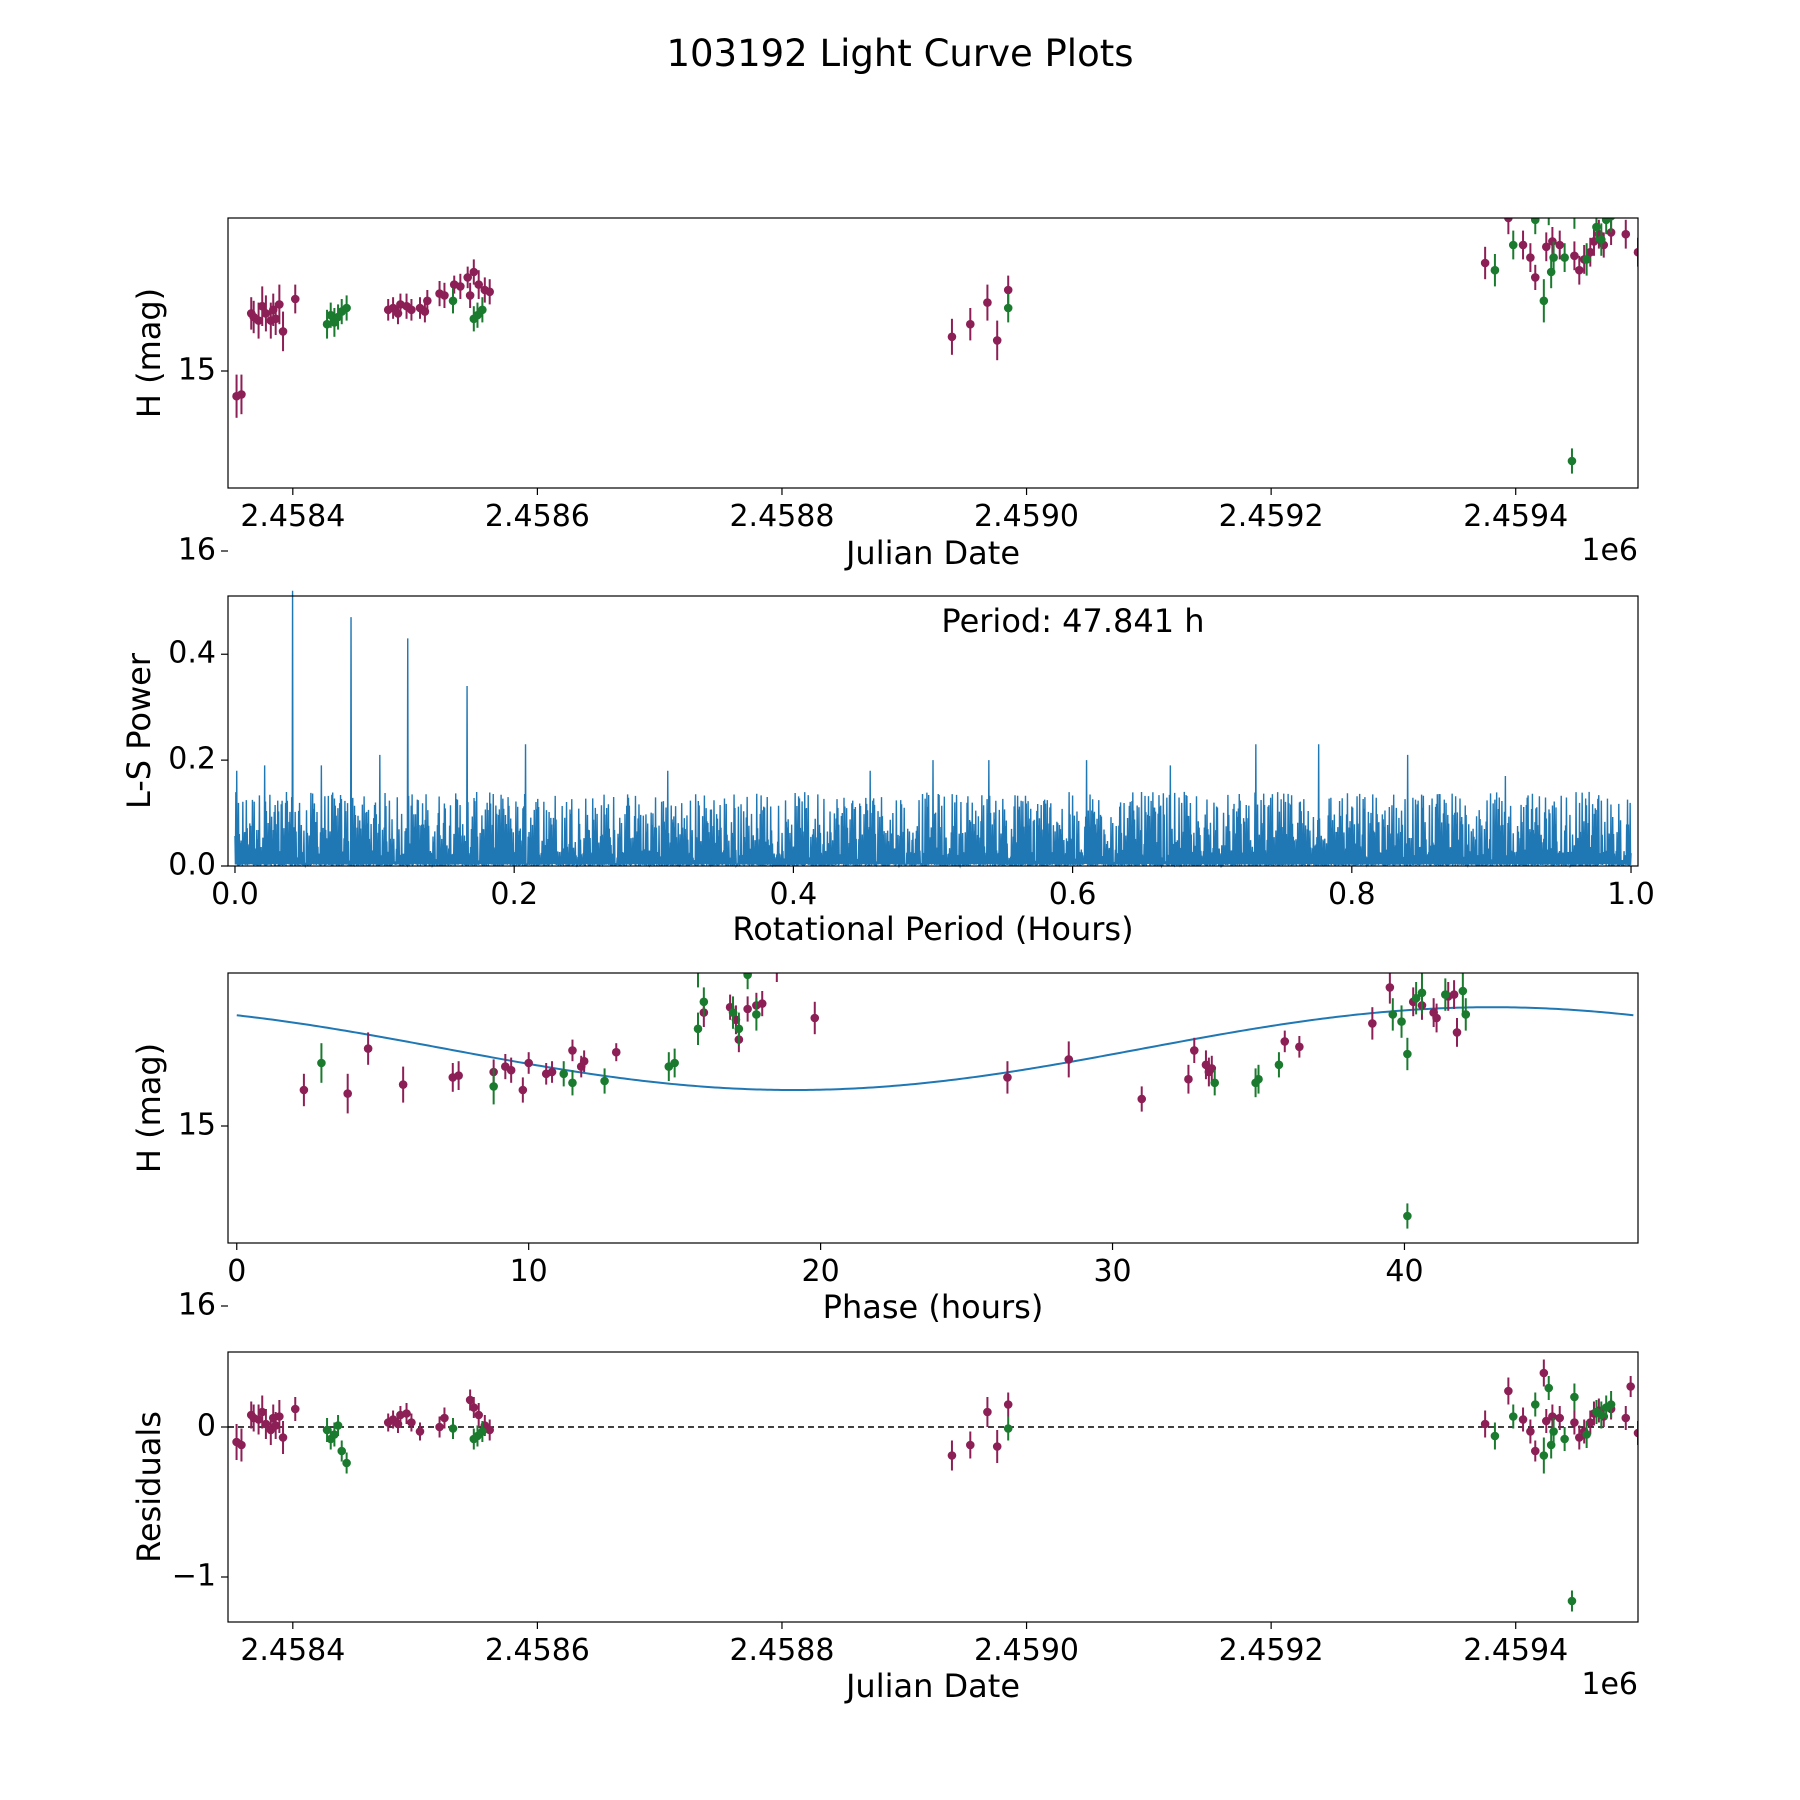 This screenshot has width=1800, height=1800. Describe the element at coordinates (537, 516) in the screenshot. I see `x-tick-label: 2.4586` at that location.